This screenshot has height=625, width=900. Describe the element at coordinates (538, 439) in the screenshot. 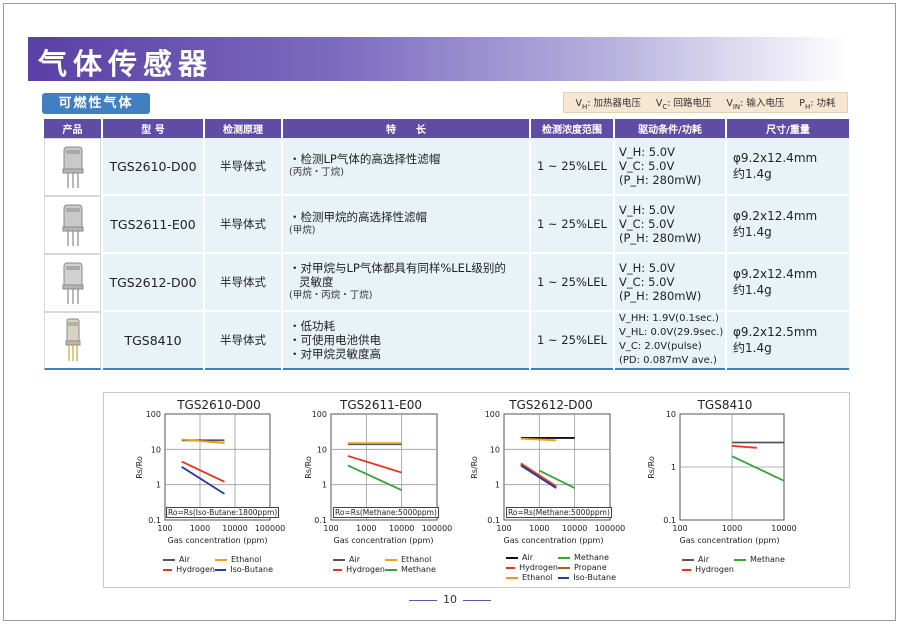

I see `series-line-ethanol` at that location.